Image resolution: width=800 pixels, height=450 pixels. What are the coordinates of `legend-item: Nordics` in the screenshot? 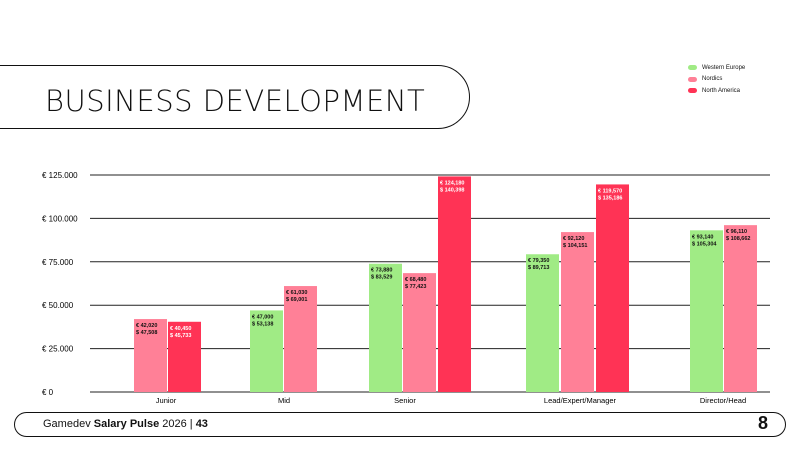 It's located at (716, 80).